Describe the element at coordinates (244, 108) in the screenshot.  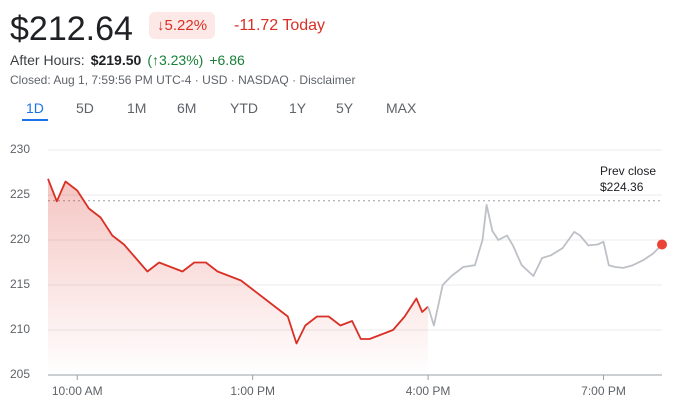
I see `range-tab: YTD` at that location.